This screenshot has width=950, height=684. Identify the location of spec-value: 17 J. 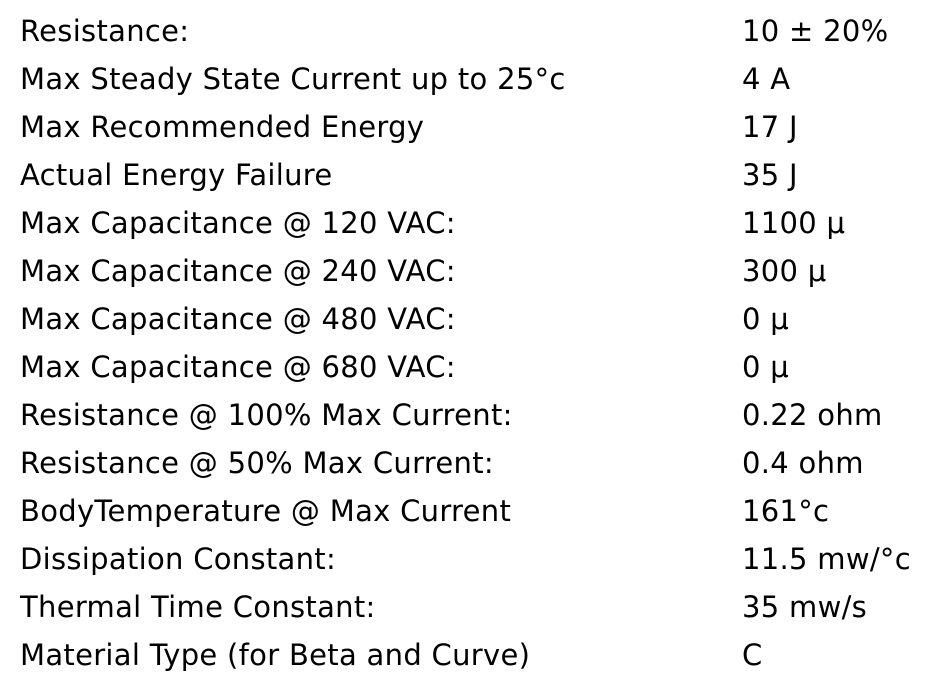
(770, 127).